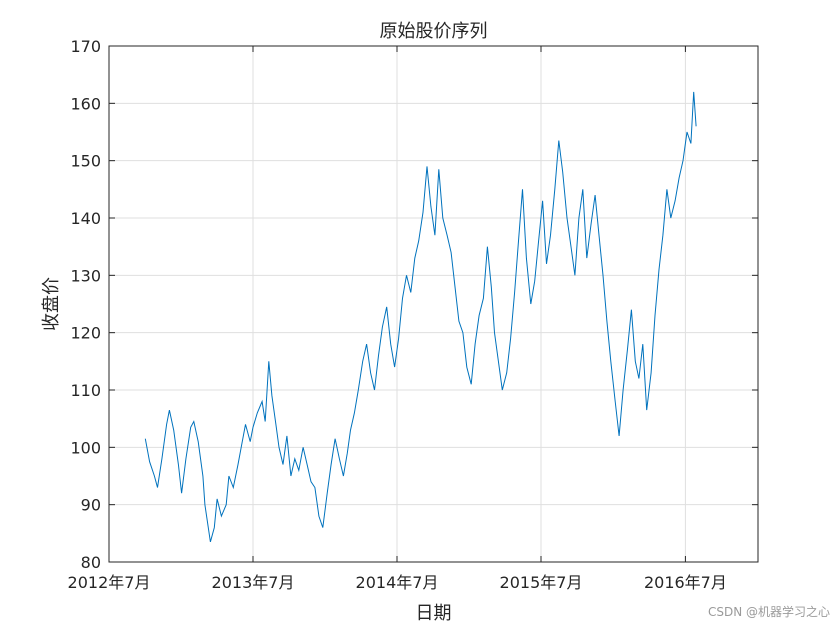 This screenshot has width=840, height=630. Describe the element at coordinates (85, 447) in the screenshot. I see `y-tick-label: 100` at that location.